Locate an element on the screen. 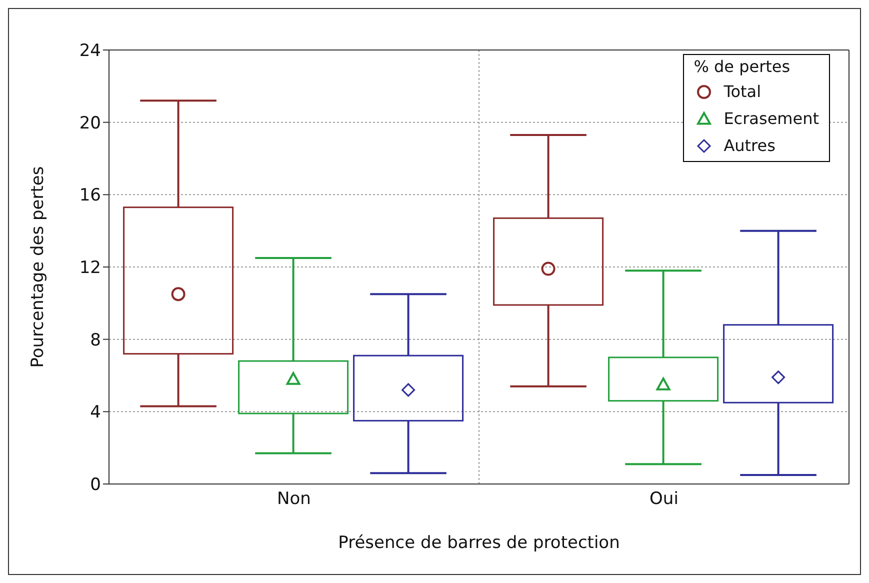 The width and height of the screenshot is (869, 583). y-tick-label: 0 is located at coordinates (95, 485).